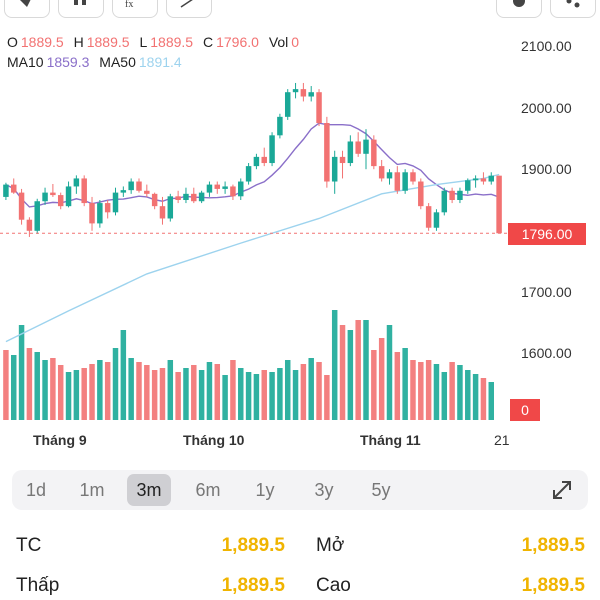 The width and height of the screenshot is (600, 600). What do you see at coordinates (12, 42) in the screenshot?
I see `open-label: O` at bounding box center [12, 42].